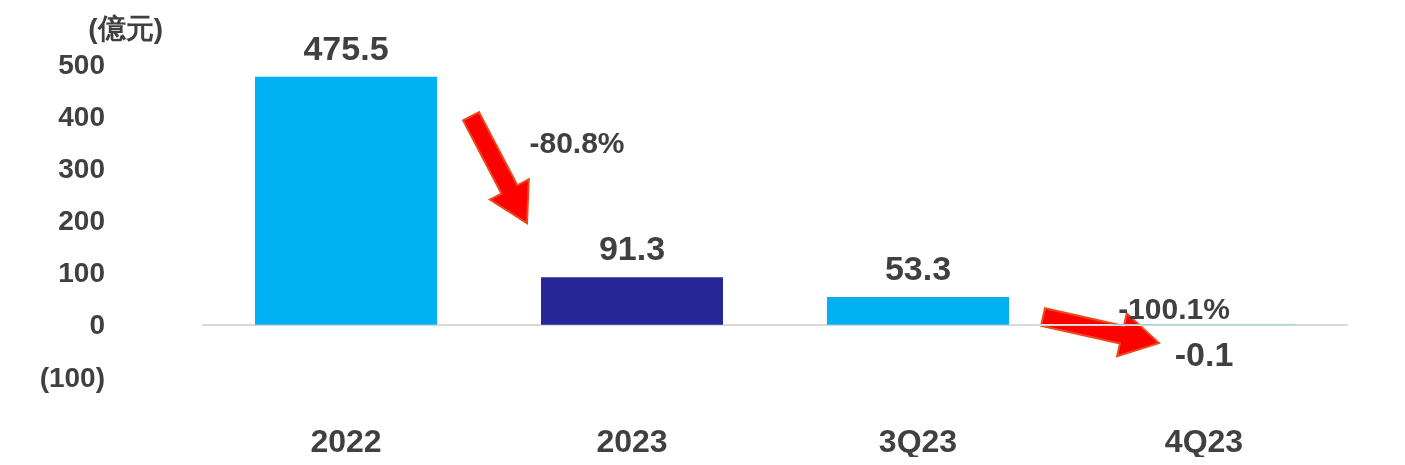  What do you see at coordinates (81, 273) in the screenshot?
I see `y-tick-label: 100` at bounding box center [81, 273].